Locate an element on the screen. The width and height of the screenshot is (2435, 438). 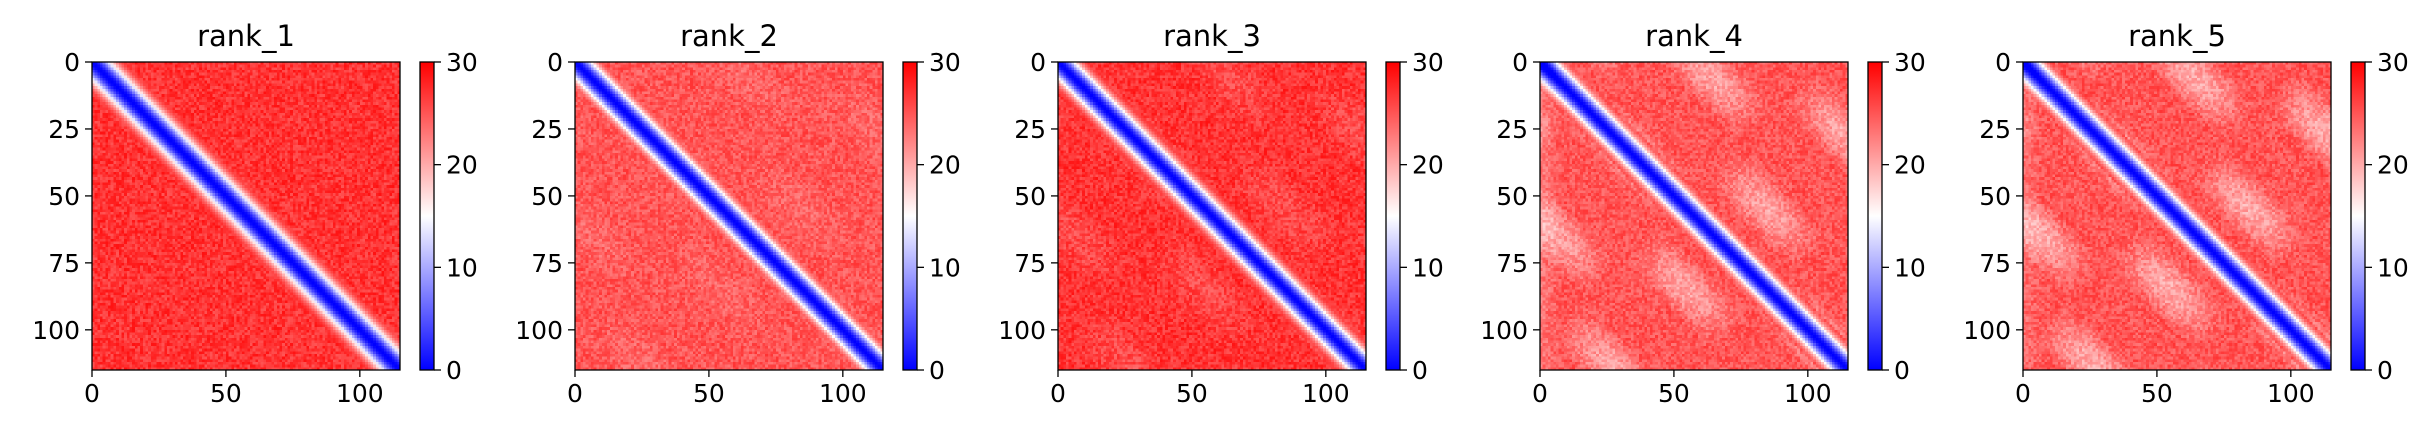
panel-title: rank_5 is located at coordinates (2177, 36).